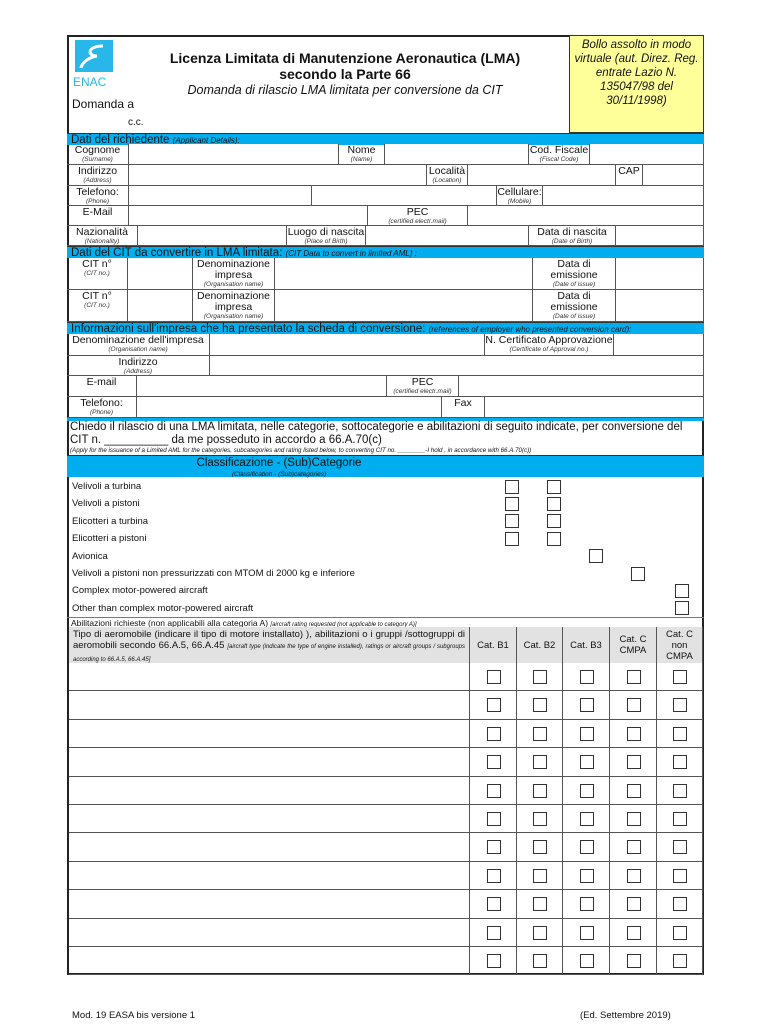 The image size is (770, 1024). Describe the element at coordinates (212, 236) in the screenshot. I see `nationality-input` at that location.